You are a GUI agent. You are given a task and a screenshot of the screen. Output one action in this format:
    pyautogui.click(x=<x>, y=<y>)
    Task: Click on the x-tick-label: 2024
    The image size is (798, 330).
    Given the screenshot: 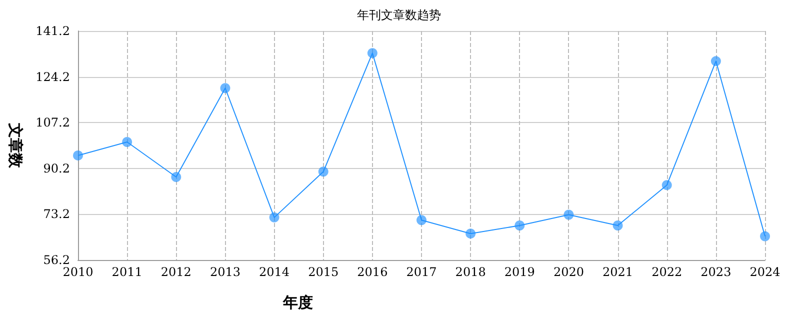 What is the action you would take?
    pyautogui.click(x=765, y=272)
    